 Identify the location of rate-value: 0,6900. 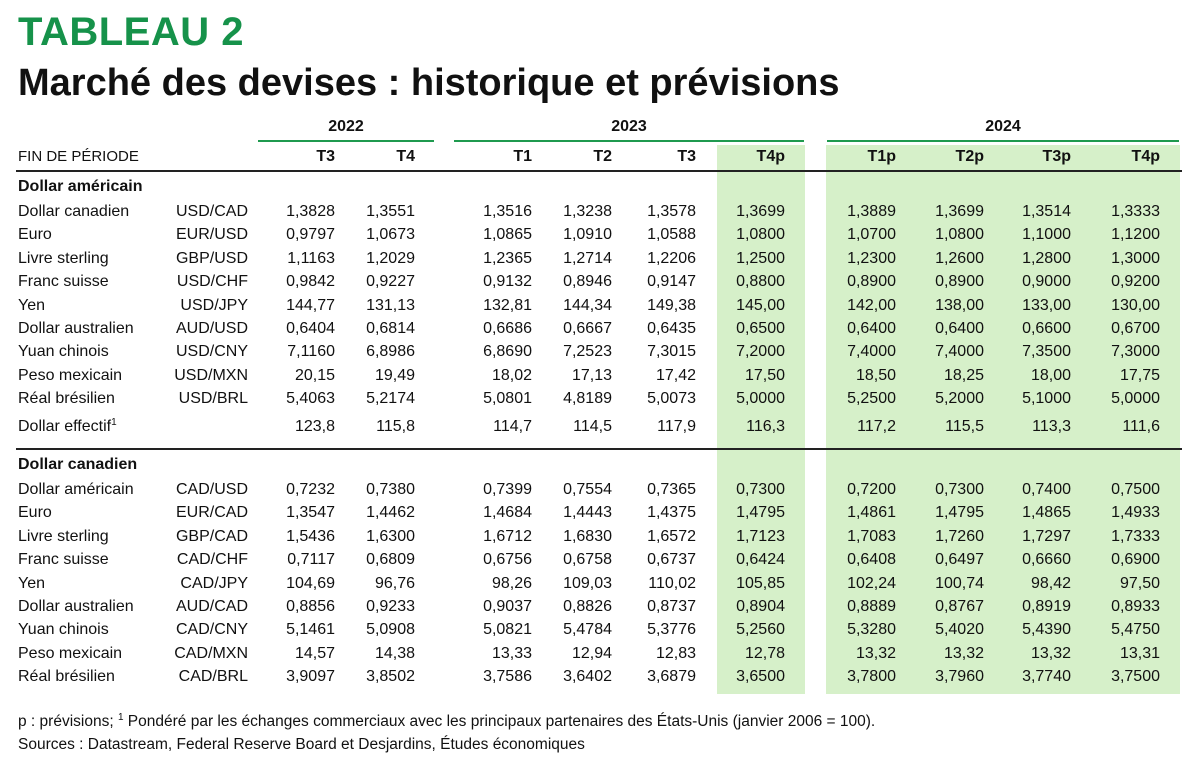
(1135, 560).